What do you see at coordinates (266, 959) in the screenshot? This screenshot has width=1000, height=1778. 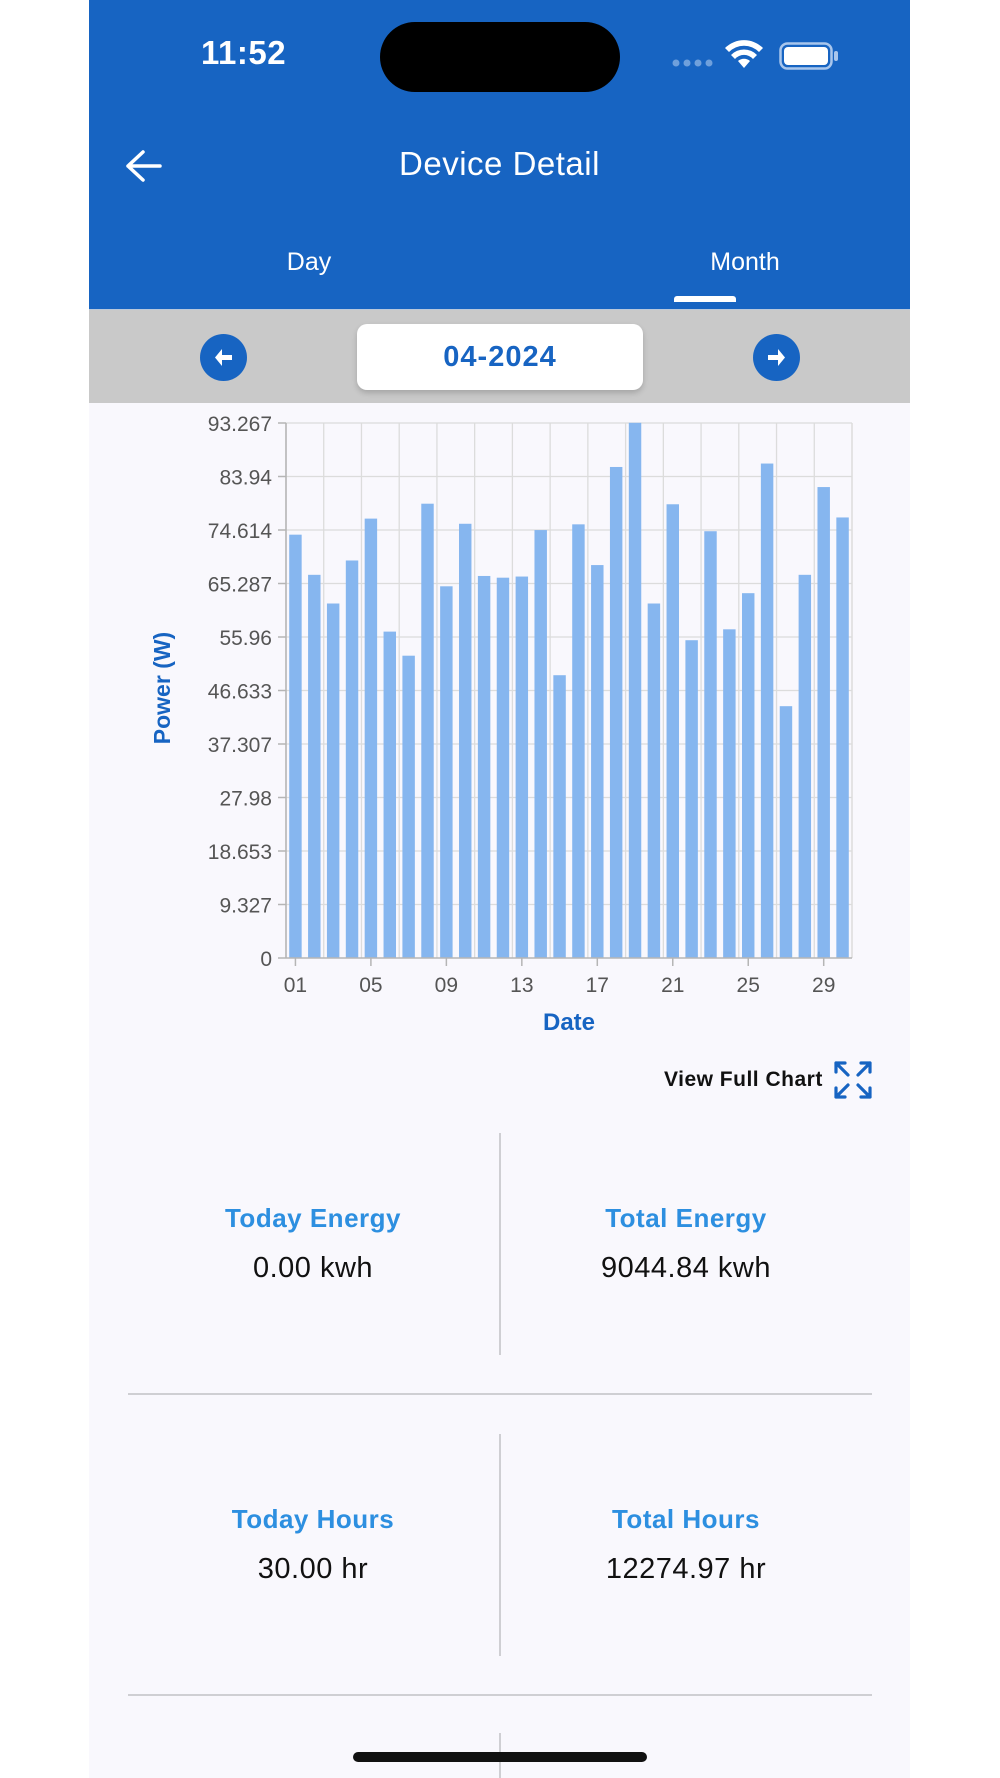 I see `y-tick-label: 0` at bounding box center [266, 959].